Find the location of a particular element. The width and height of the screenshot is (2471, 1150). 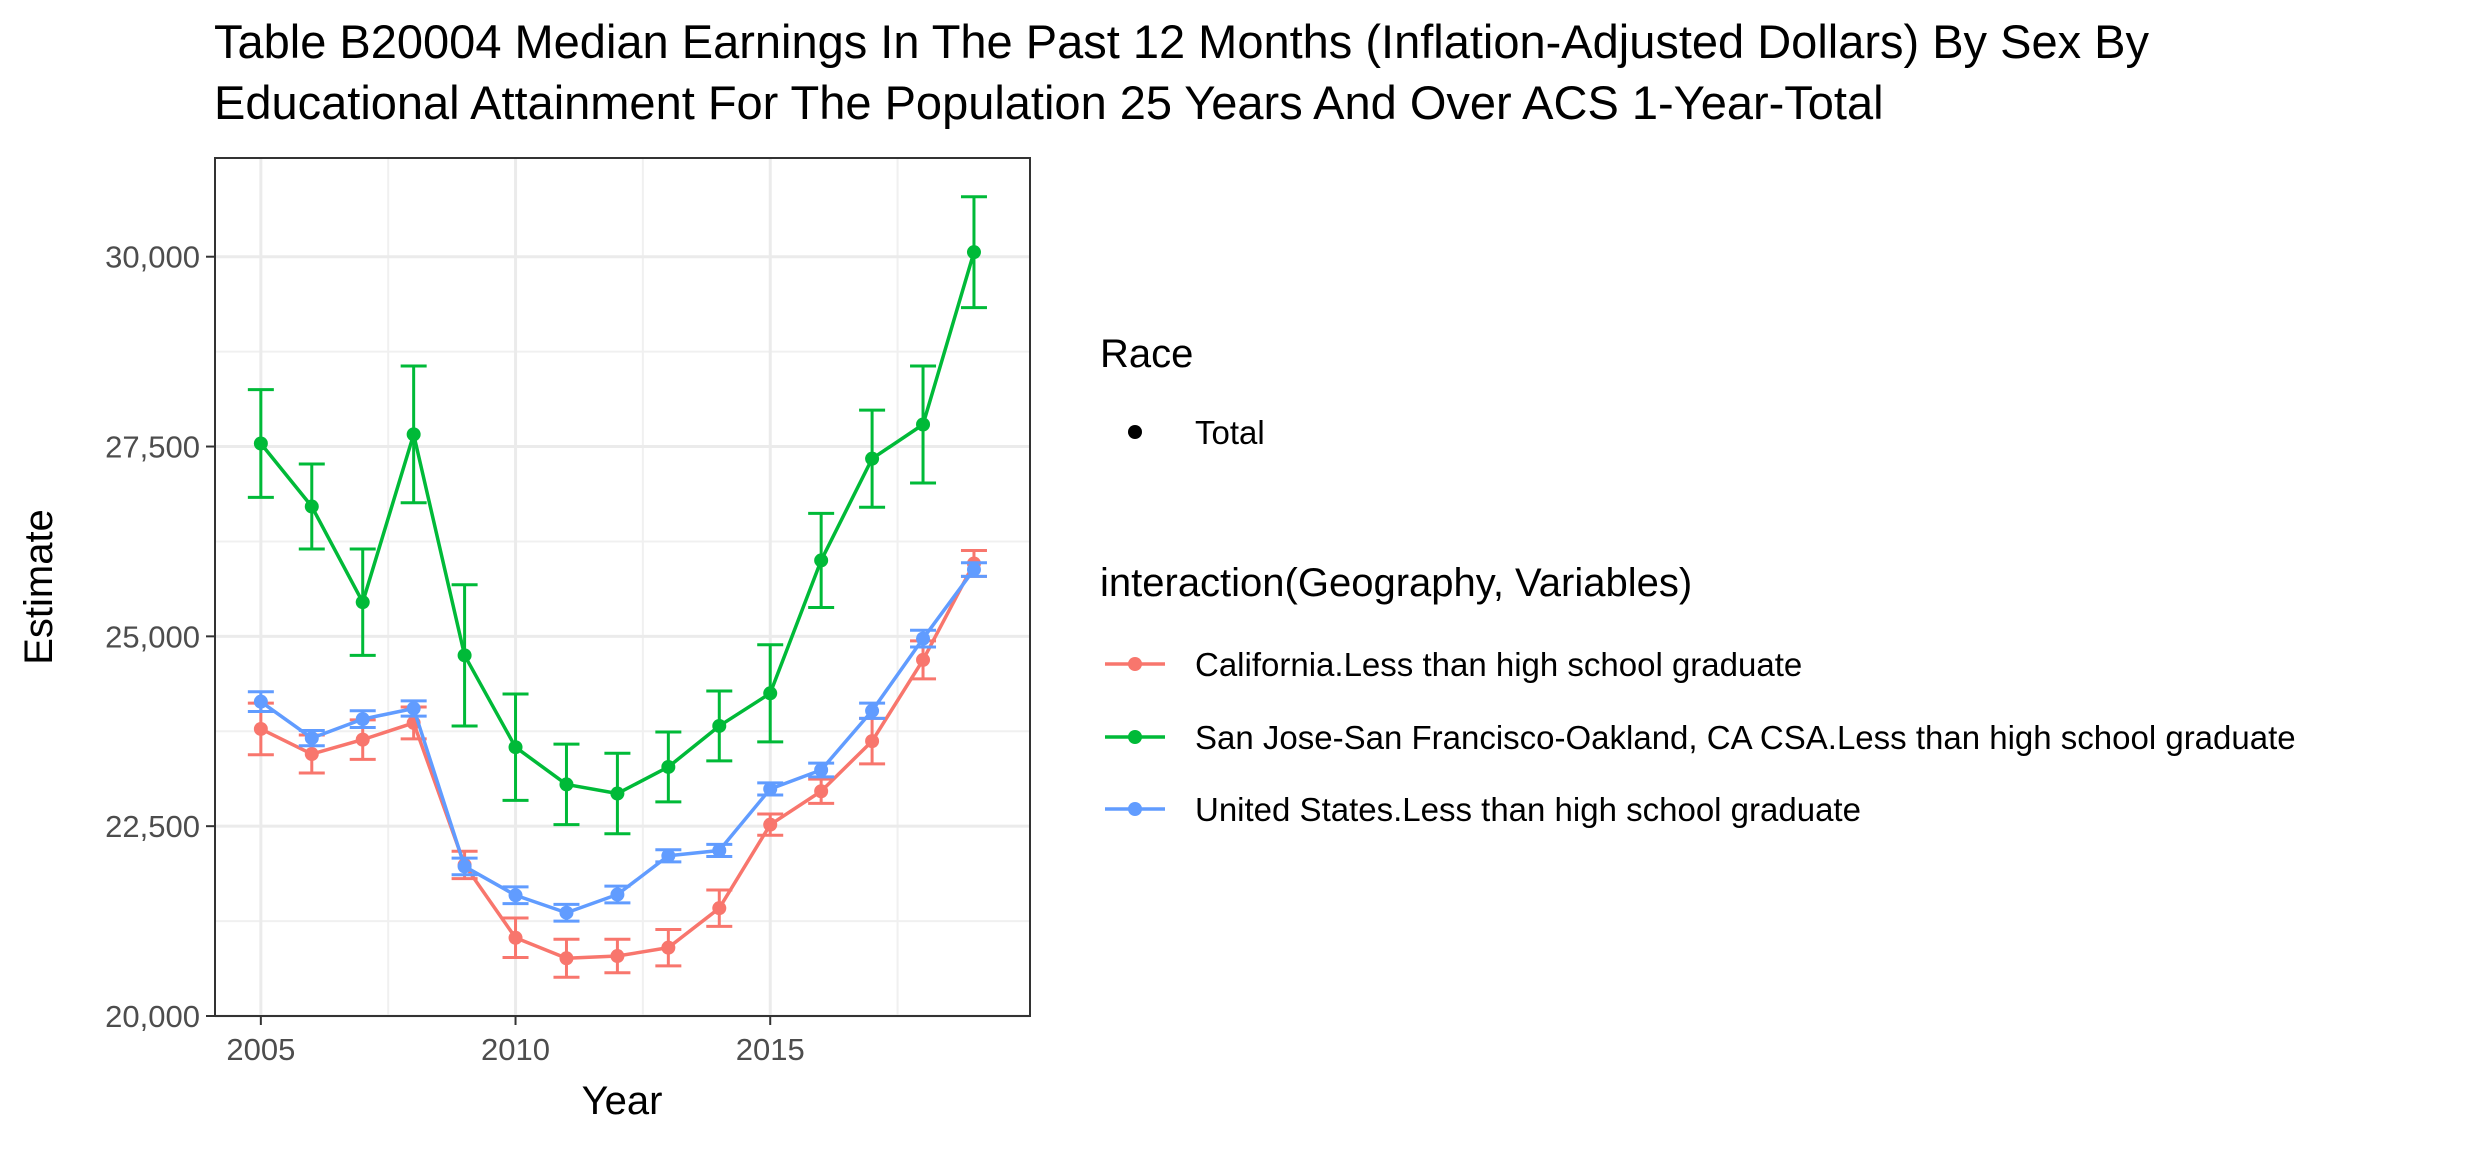

legend-color-title: interaction(Geography, Variables) is located at coordinates (1396, 583).